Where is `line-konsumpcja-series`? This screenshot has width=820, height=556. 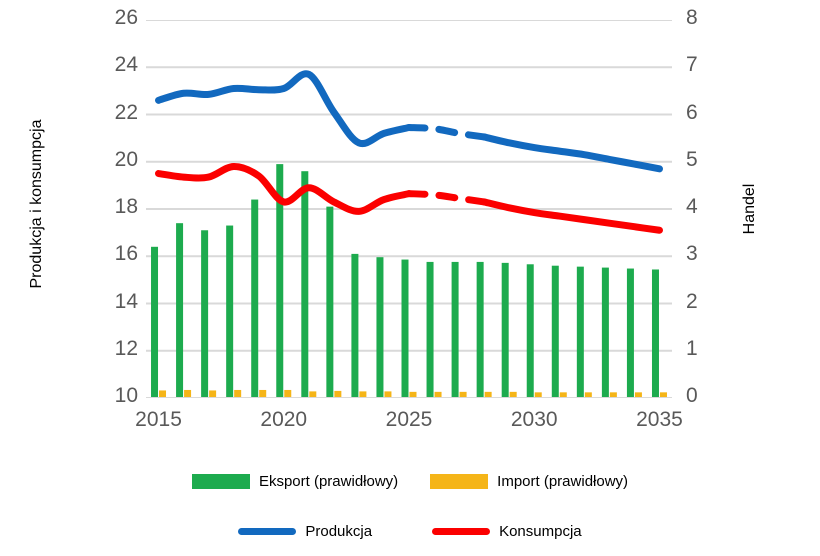 line-konsumpcja-series is located at coordinates (409, 198).